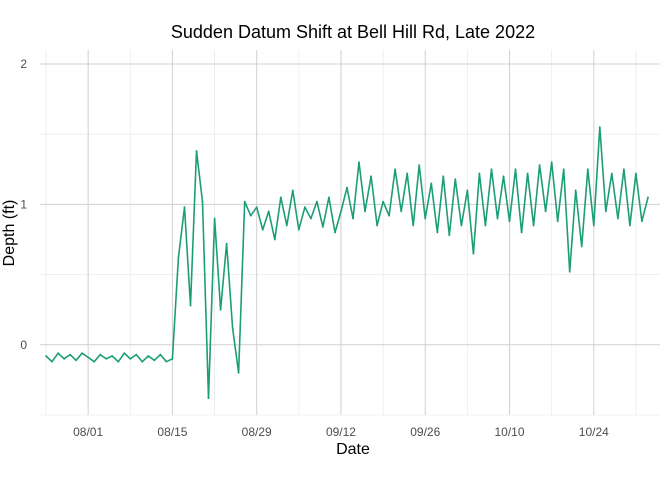 The height and width of the screenshot is (480, 672). I want to click on y-axis-title: Depth (ft), so click(9, 233).